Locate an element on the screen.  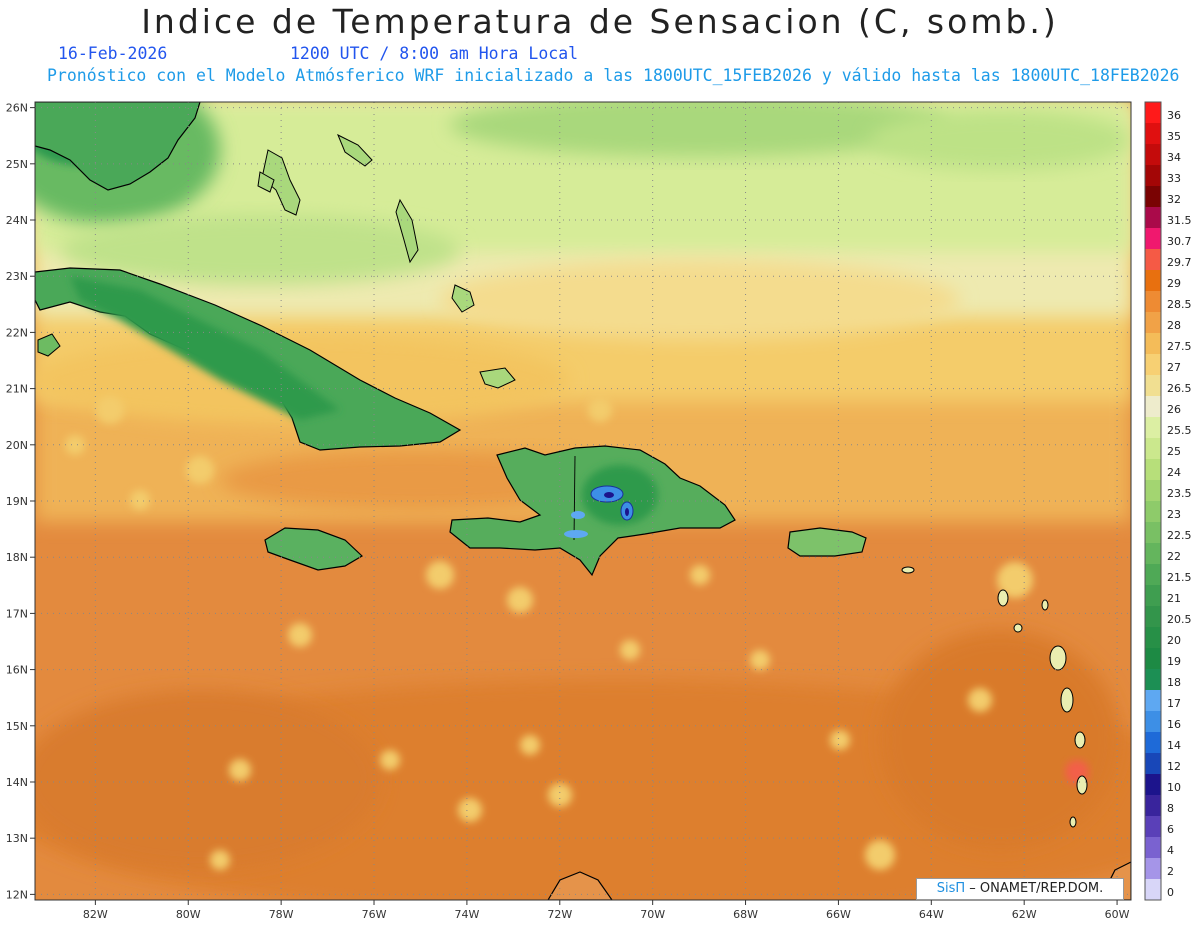
lon-label: 80W is located at coordinates (188, 914).